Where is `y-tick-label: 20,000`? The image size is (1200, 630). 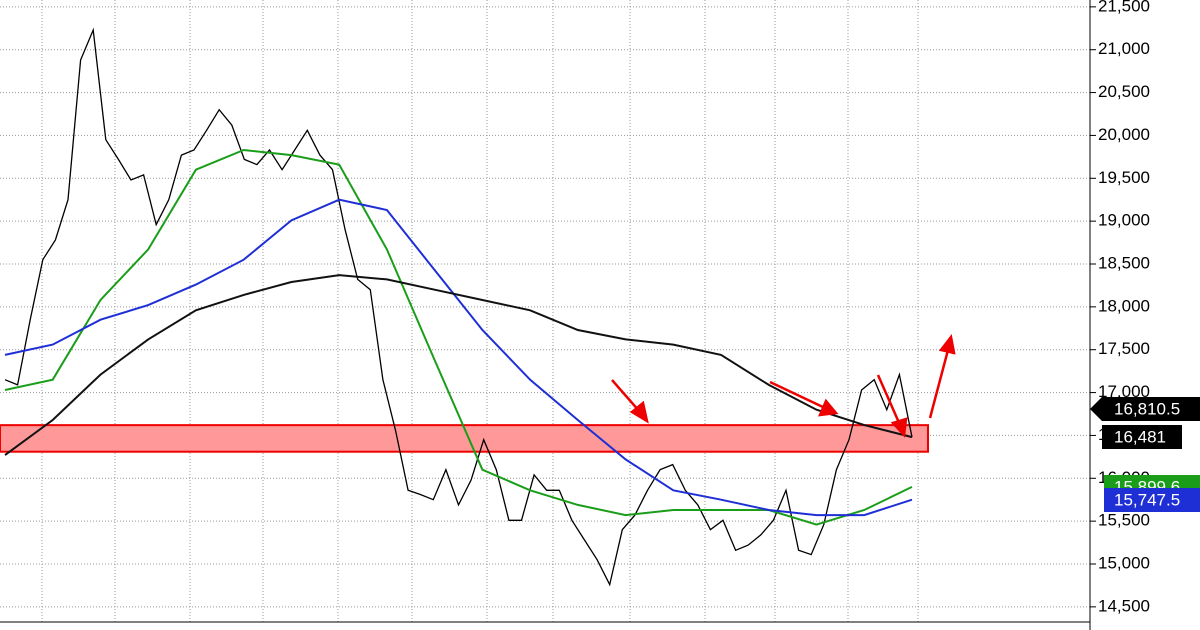
y-tick-label: 20,000 is located at coordinates (1124, 134).